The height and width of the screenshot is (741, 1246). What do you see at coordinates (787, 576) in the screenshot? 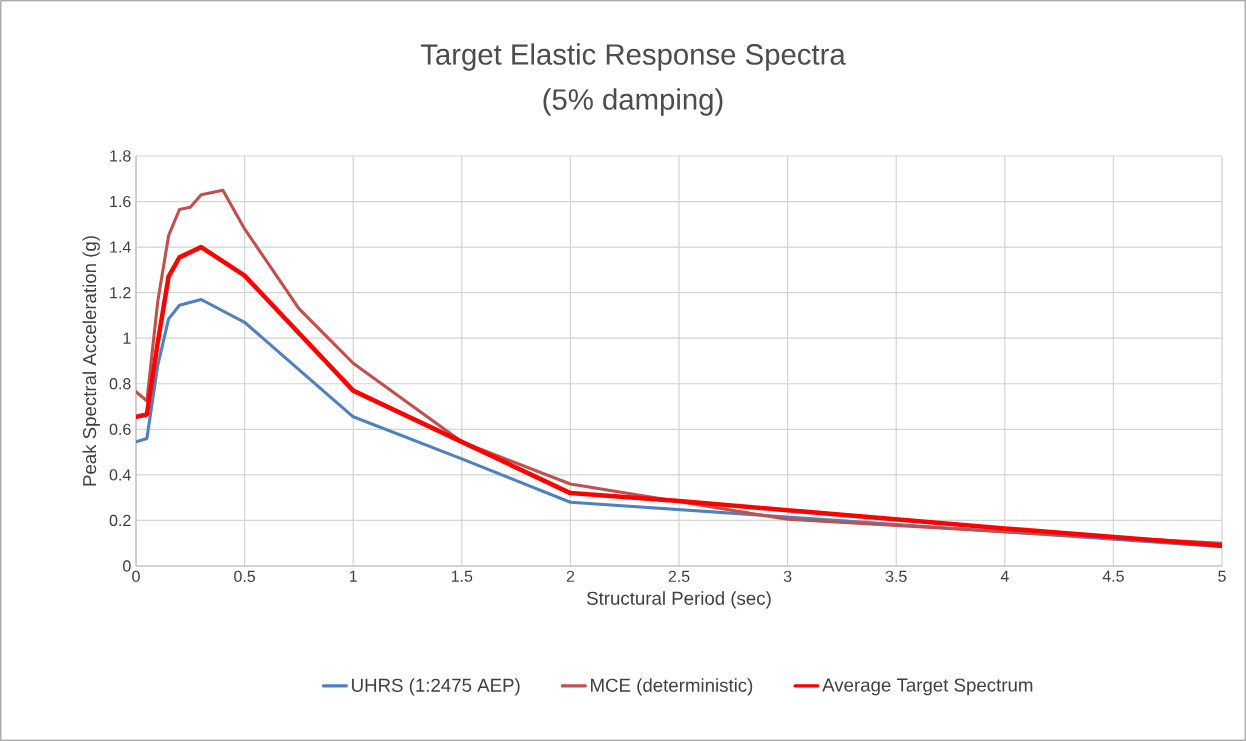
I see `x-tick-label: 3` at bounding box center [787, 576].